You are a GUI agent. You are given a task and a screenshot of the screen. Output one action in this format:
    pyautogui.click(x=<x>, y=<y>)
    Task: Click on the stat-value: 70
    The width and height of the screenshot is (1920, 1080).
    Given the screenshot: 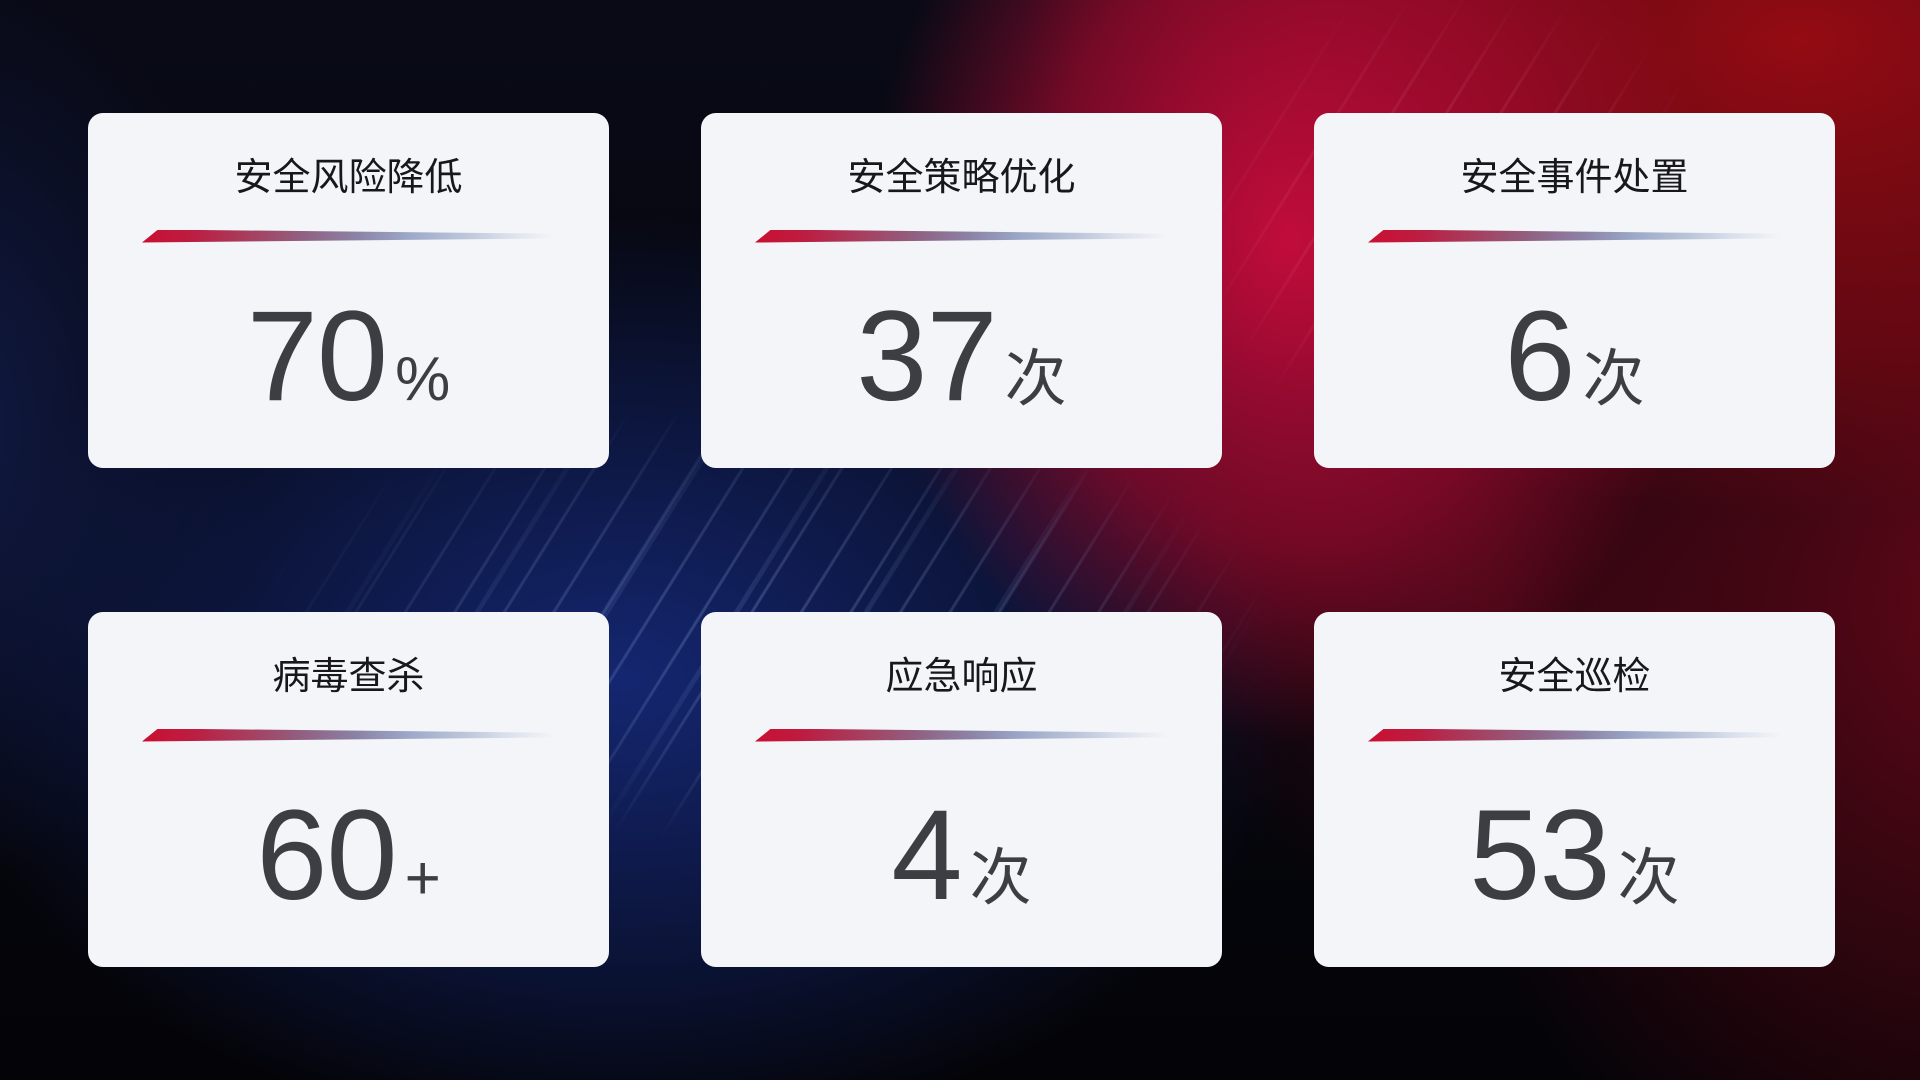 What is the action you would take?
    pyautogui.click(x=317, y=356)
    